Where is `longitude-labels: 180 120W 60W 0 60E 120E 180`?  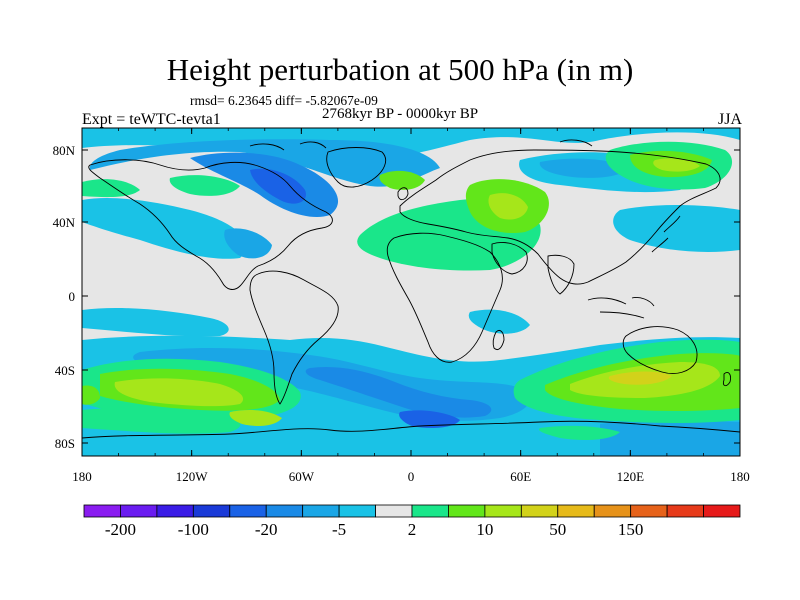 longitude-labels: 180 120W 60W 0 60E 120E 180 is located at coordinates (411, 476).